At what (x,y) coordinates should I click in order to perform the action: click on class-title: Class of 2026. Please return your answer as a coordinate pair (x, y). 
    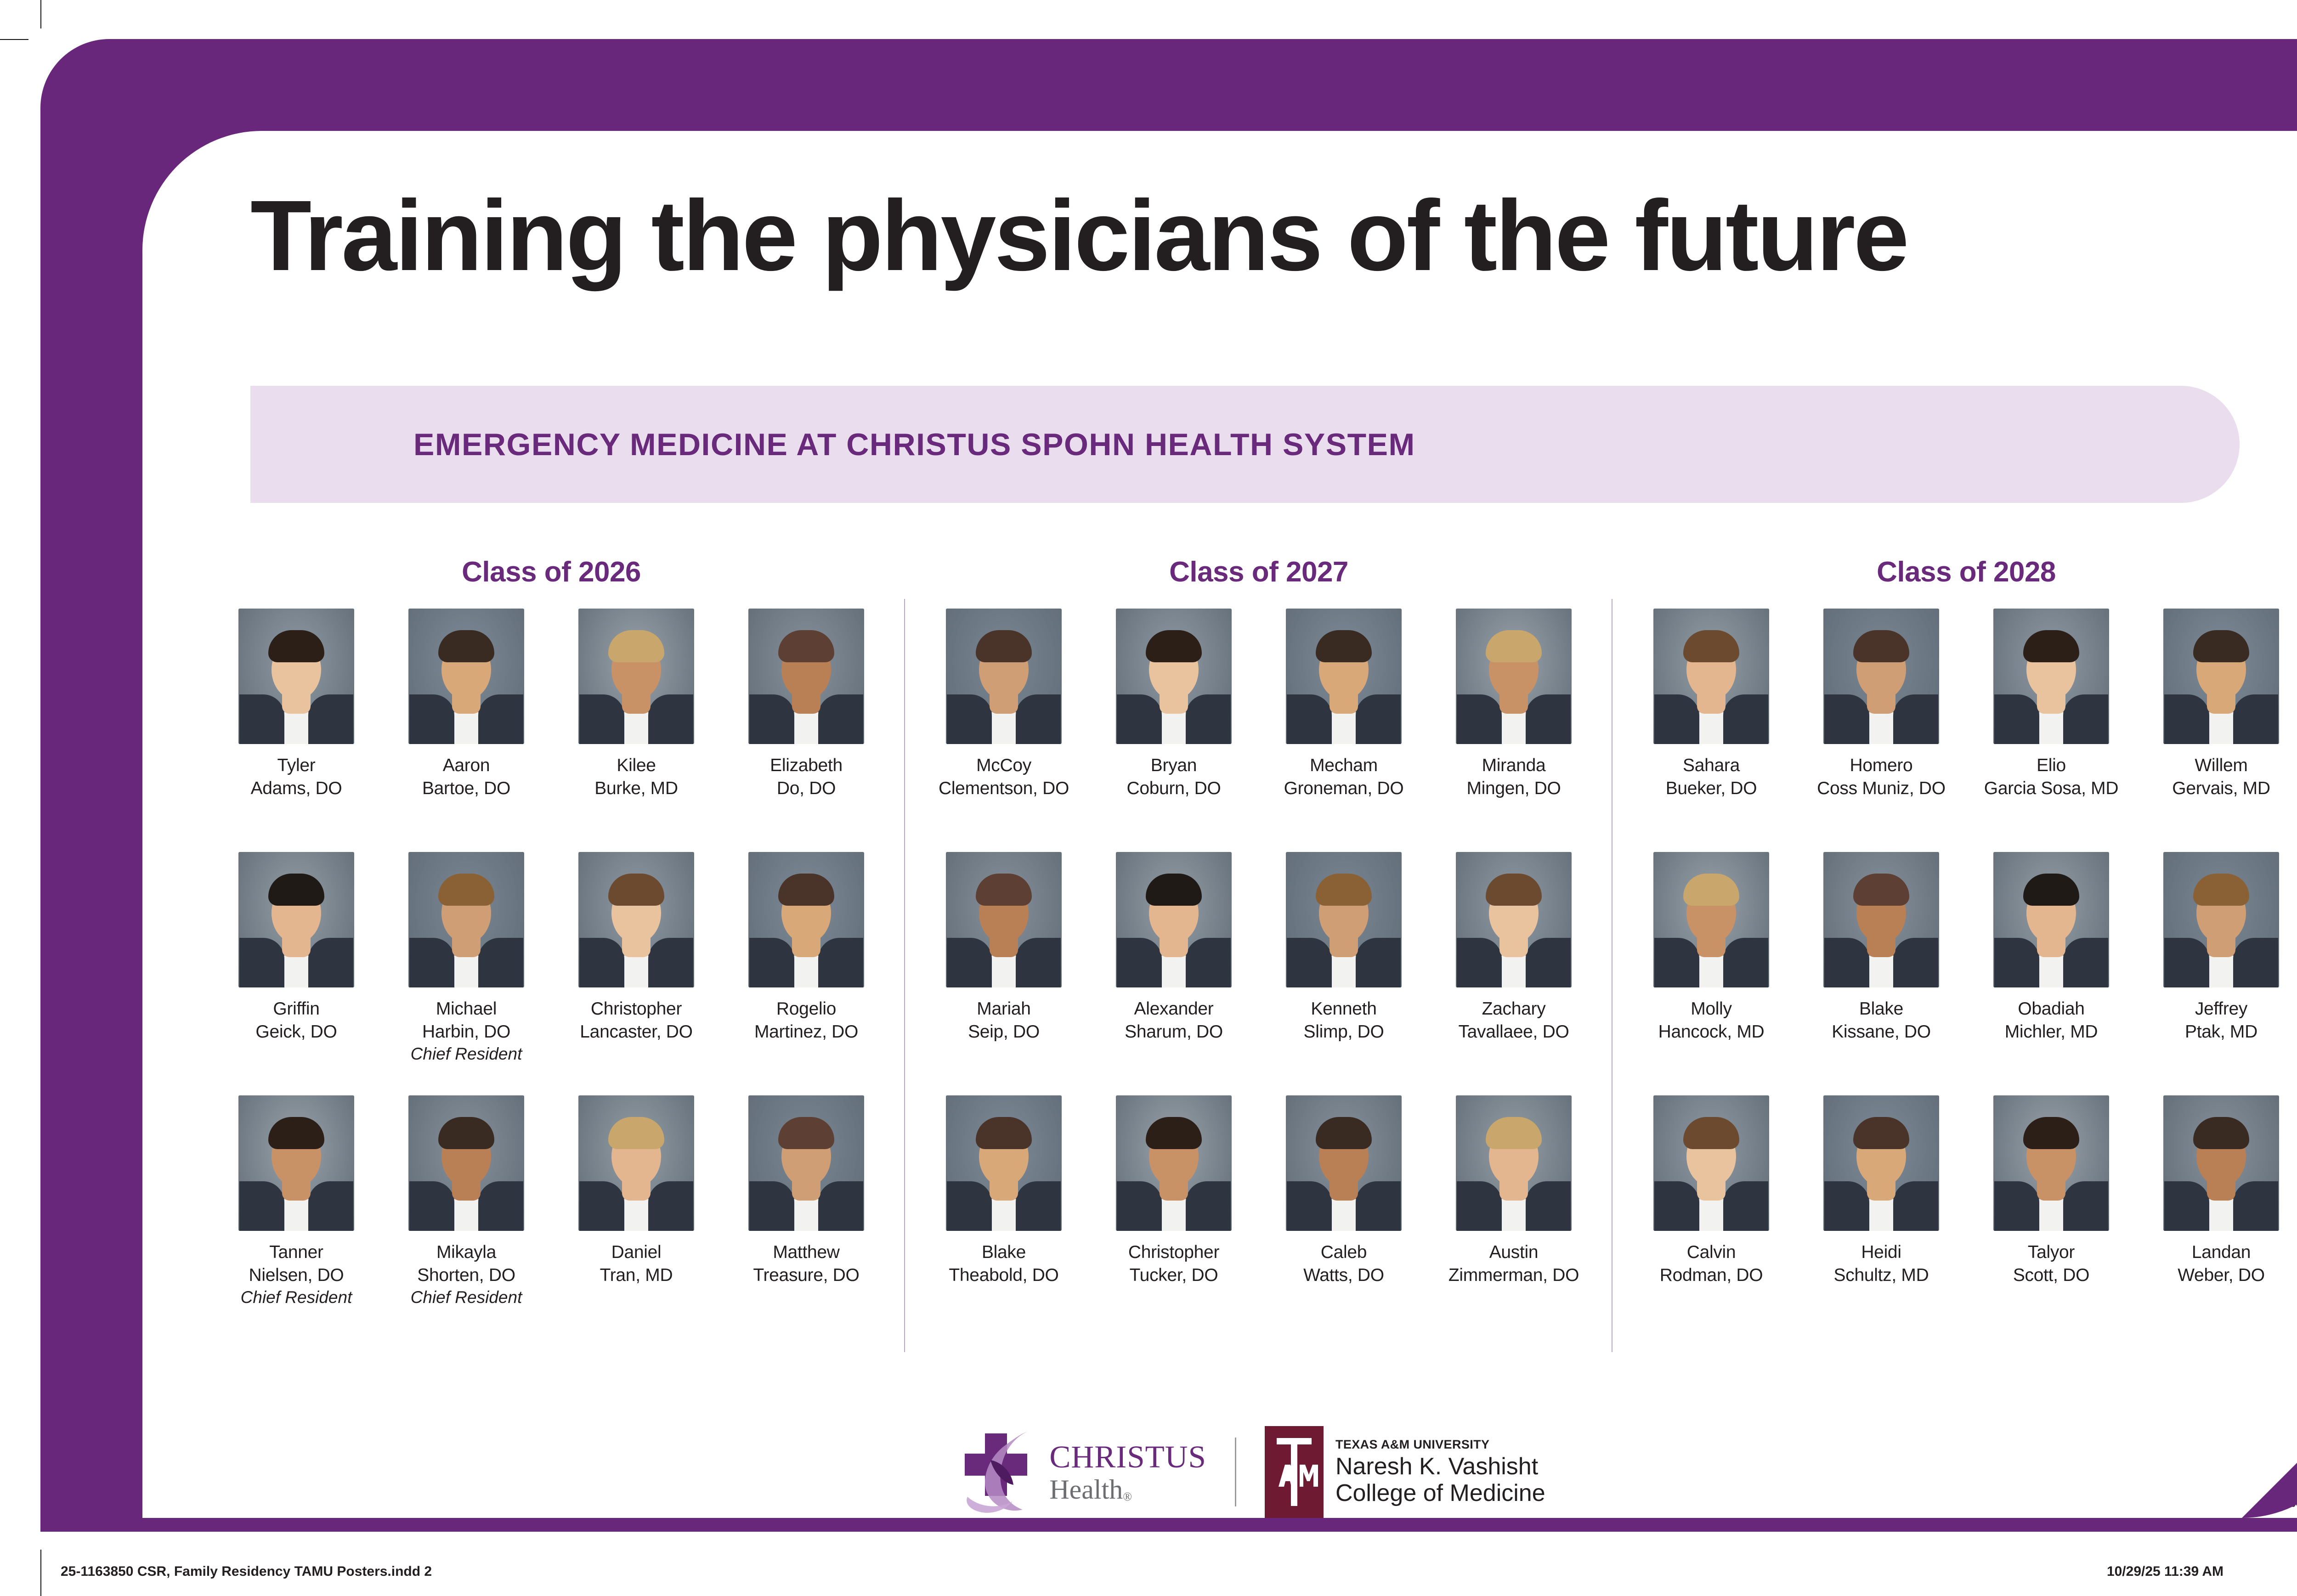
    Looking at the image, I should click on (551, 572).